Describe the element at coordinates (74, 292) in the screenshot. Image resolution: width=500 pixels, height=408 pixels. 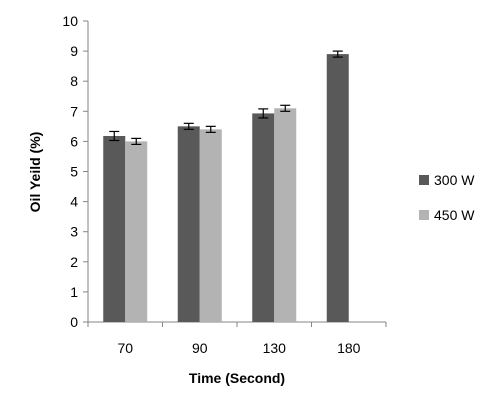
I see `y-tick-label: 1` at that location.